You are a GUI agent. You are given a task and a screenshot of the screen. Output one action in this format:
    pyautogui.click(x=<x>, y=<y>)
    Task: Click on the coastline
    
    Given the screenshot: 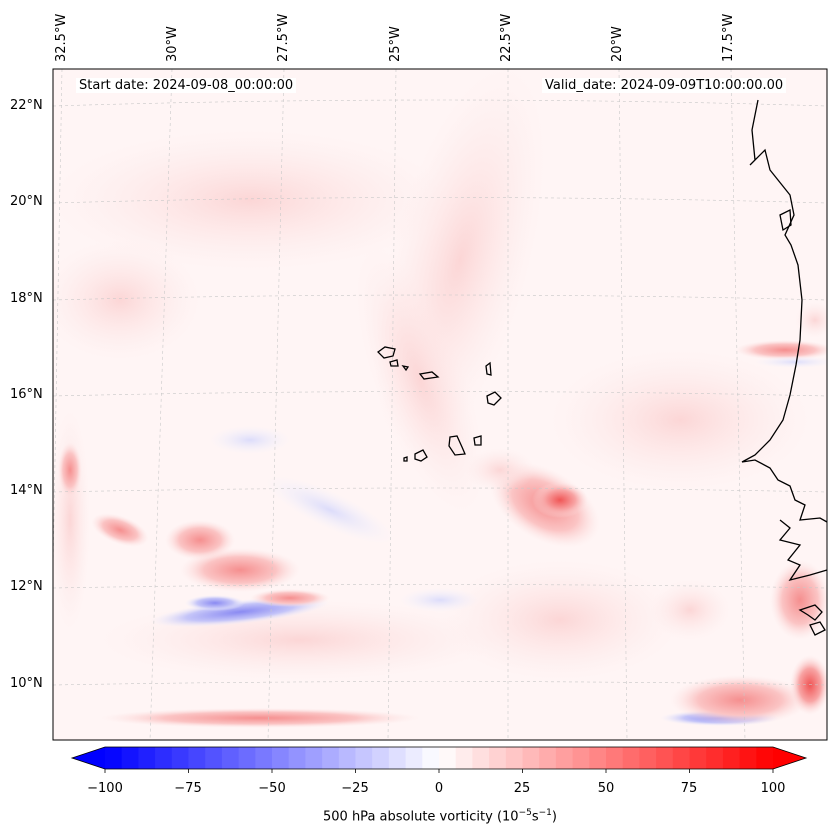 What is the action you would take?
    pyautogui.click(x=784, y=367)
    